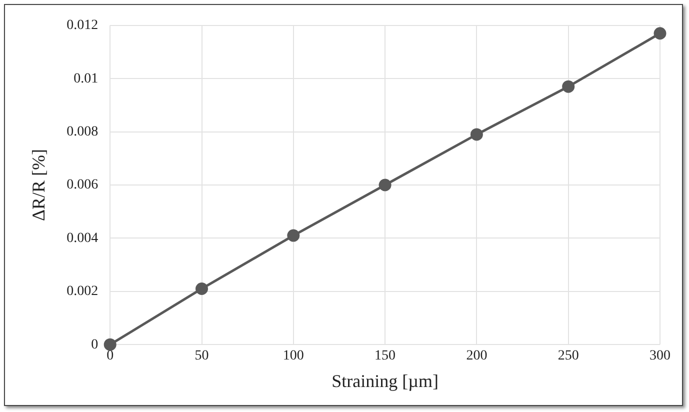 This screenshot has width=689, height=412. What do you see at coordinates (201, 356) in the screenshot?
I see `x-tick-label: 50` at bounding box center [201, 356].